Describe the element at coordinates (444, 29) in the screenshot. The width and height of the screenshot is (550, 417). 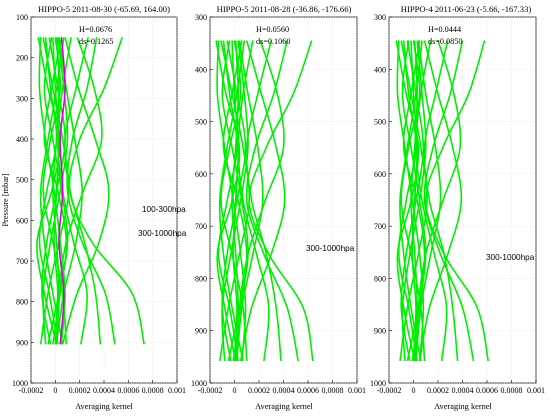
I see `annotation-h: H=0.0444` at that location.